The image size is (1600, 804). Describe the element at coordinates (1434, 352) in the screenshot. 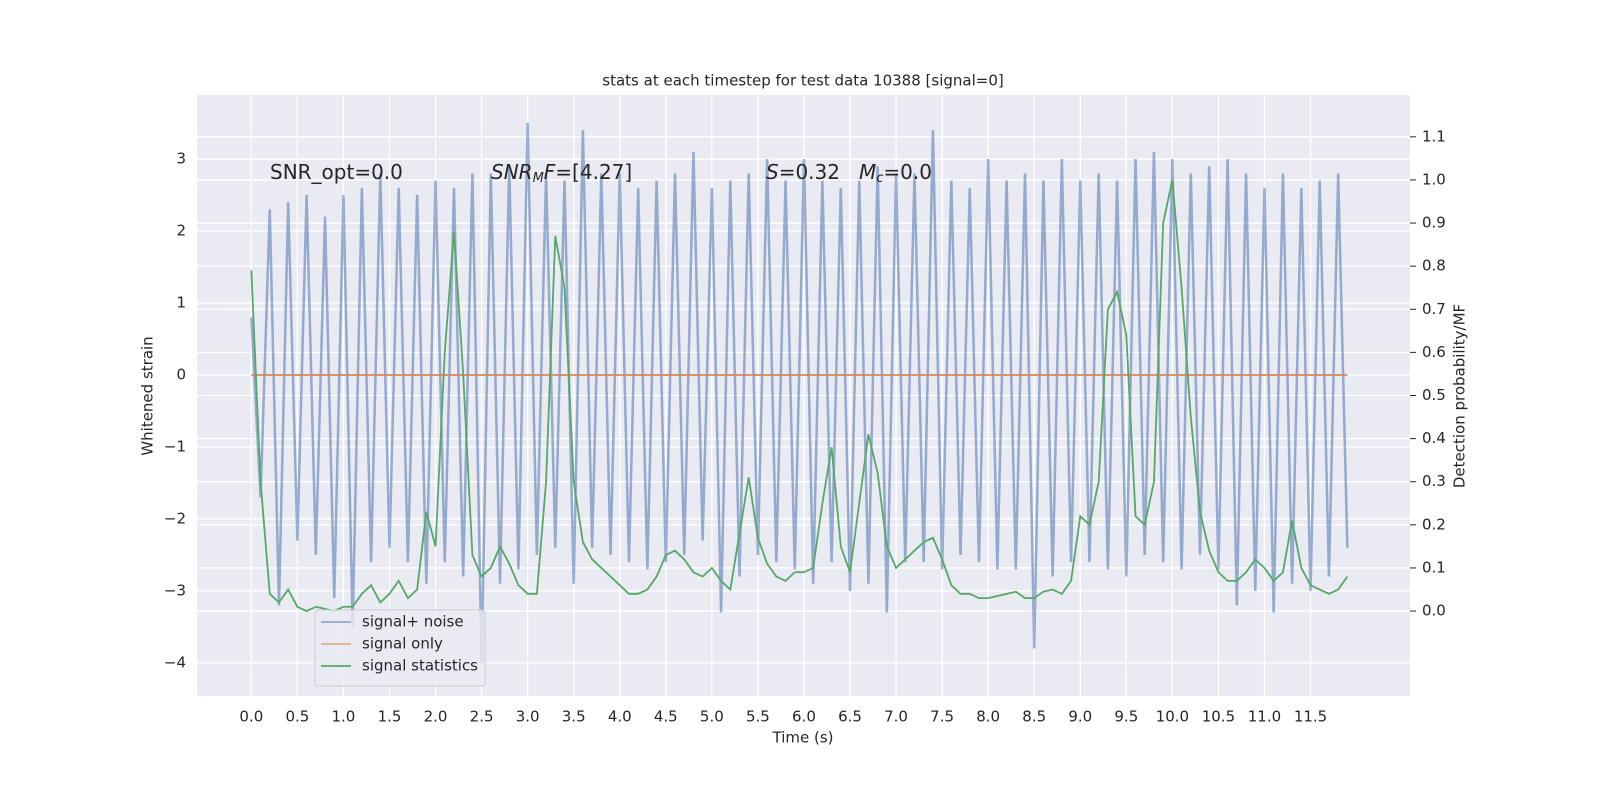

I see `y2-tick-label: 0.6` at that location.